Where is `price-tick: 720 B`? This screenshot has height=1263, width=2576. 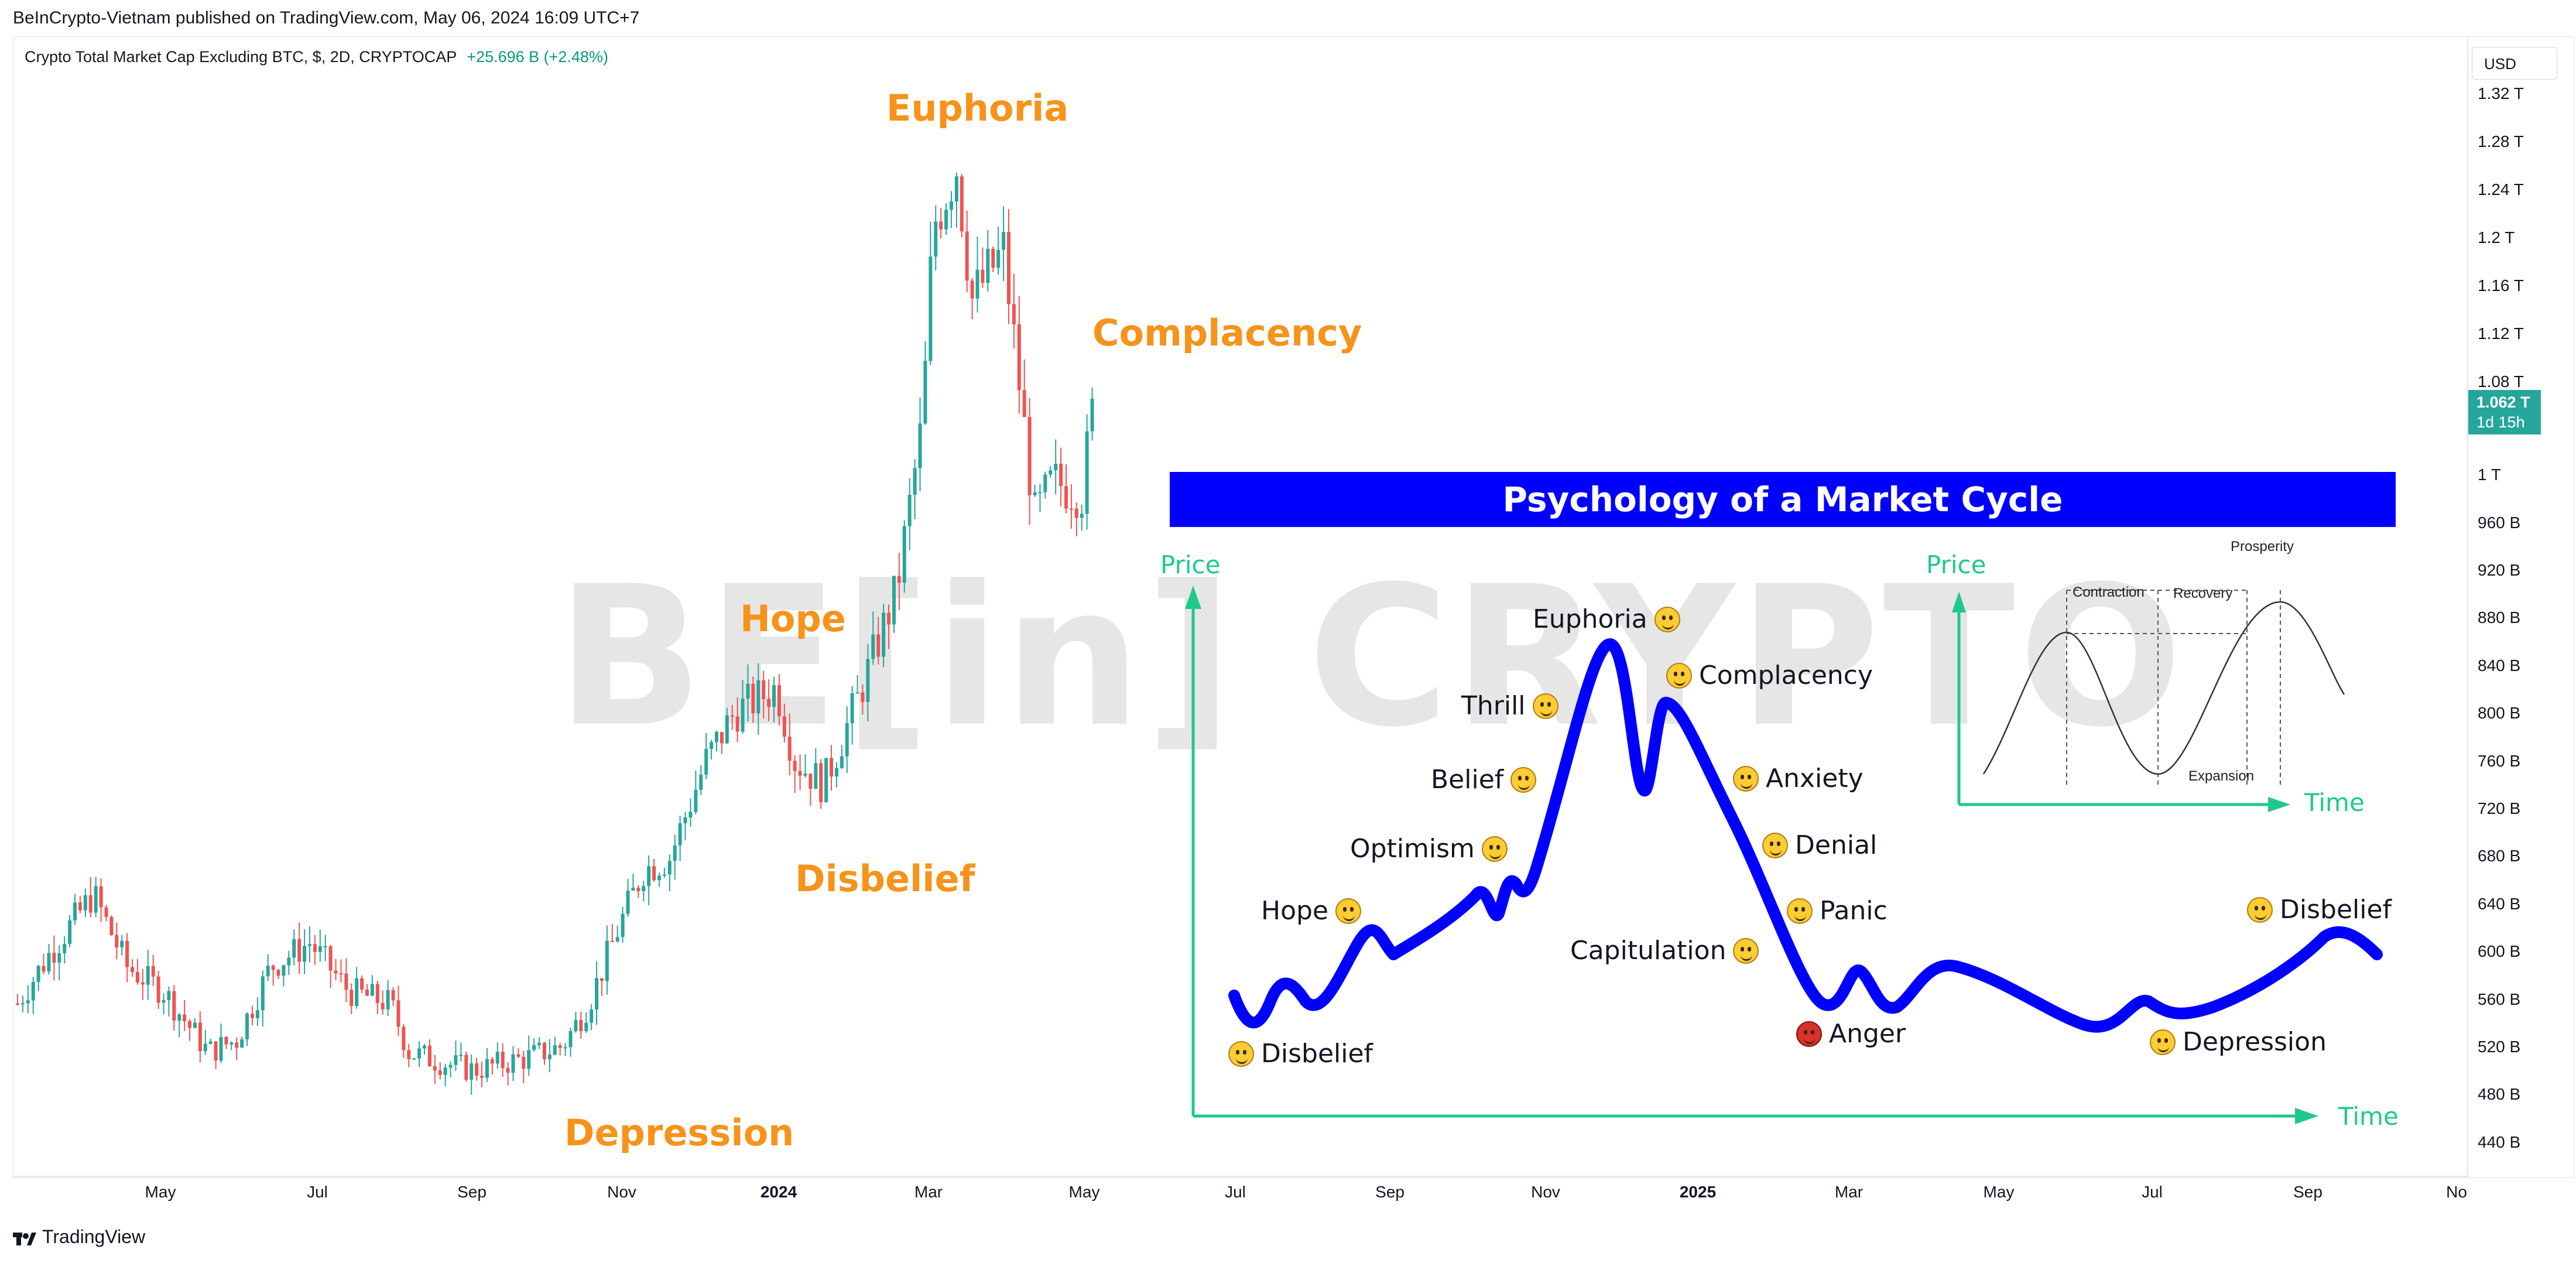 price-tick: 720 B is located at coordinates (2499, 808).